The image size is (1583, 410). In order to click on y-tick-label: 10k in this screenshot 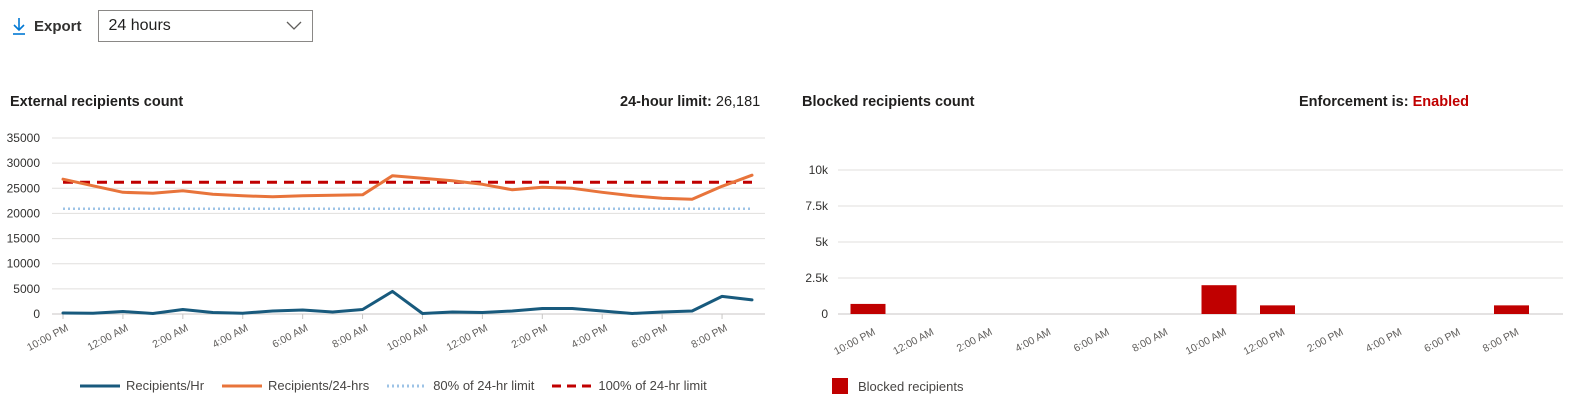, I will do `click(819, 170)`.